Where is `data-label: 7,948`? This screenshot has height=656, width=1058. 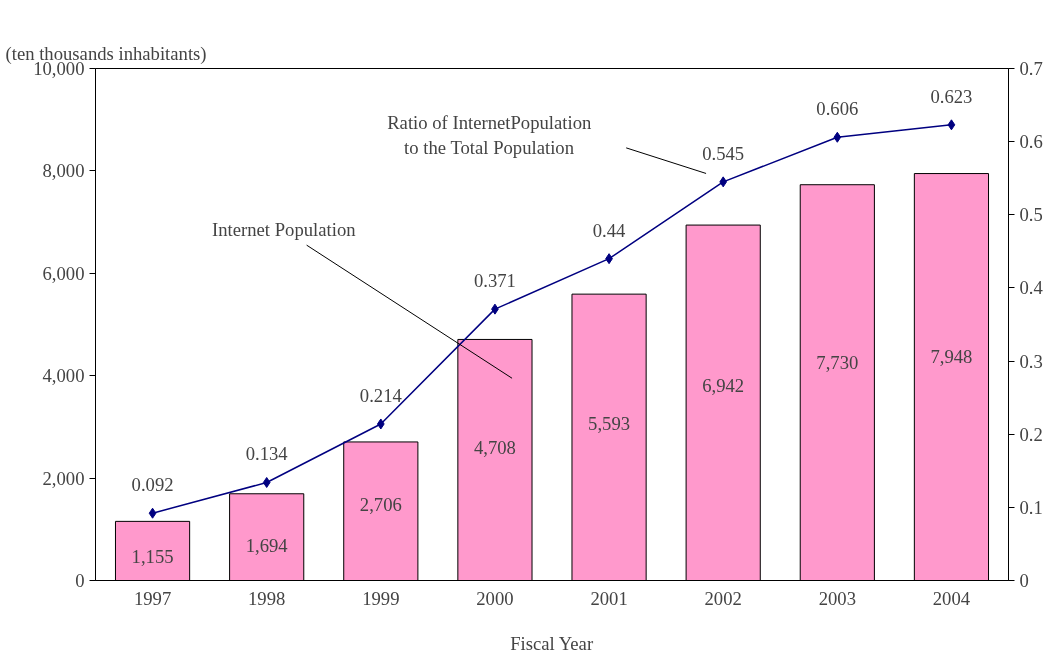 data-label: 7,948 is located at coordinates (951, 357).